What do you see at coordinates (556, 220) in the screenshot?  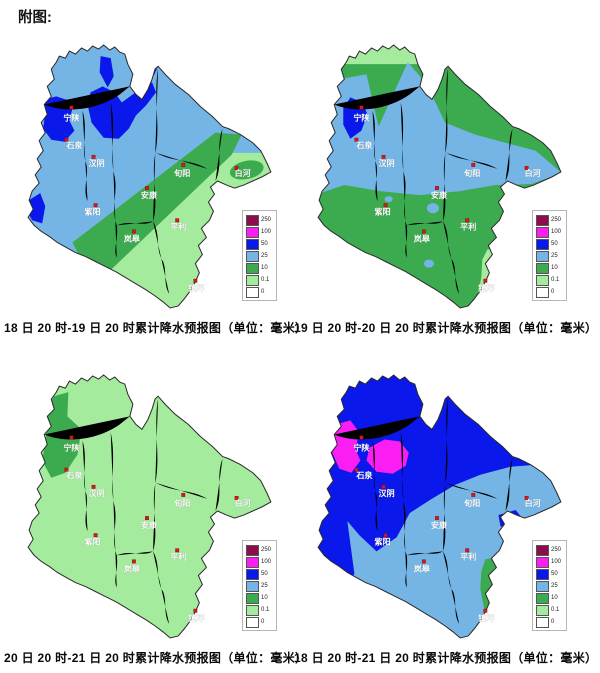 I see `legend-value: 250` at bounding box center [556, 220].